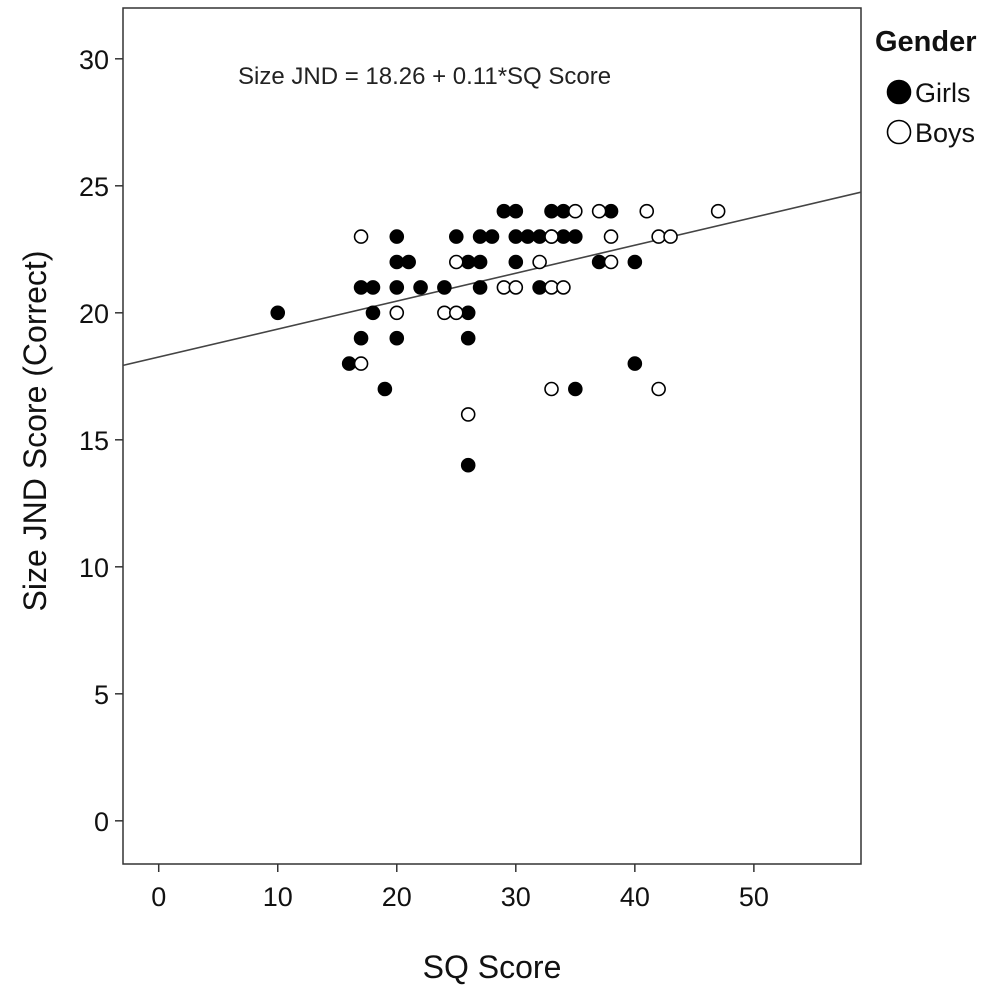 The image size is (1002, 990). Describe the element at coordinates (94, 187) in the screenshot. I see `y-tick-label: 25` at that location.